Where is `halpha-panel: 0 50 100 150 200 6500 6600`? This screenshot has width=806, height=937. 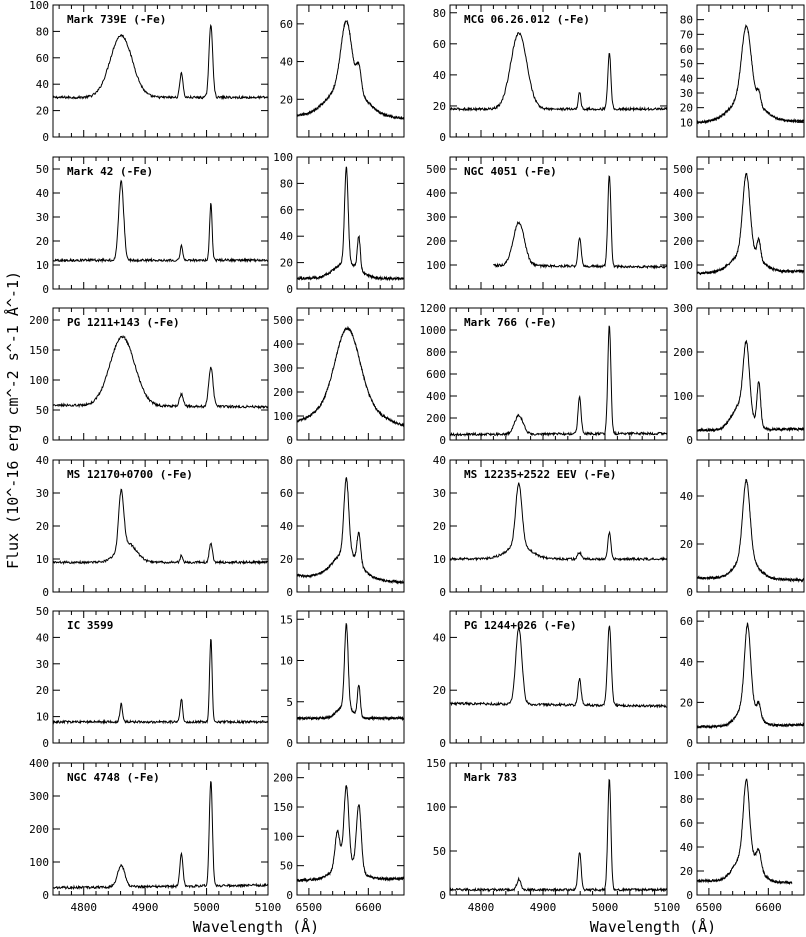
halpha-panel: 0 50 100 150 200 6500 6600 is located at coordinates (339, 838).